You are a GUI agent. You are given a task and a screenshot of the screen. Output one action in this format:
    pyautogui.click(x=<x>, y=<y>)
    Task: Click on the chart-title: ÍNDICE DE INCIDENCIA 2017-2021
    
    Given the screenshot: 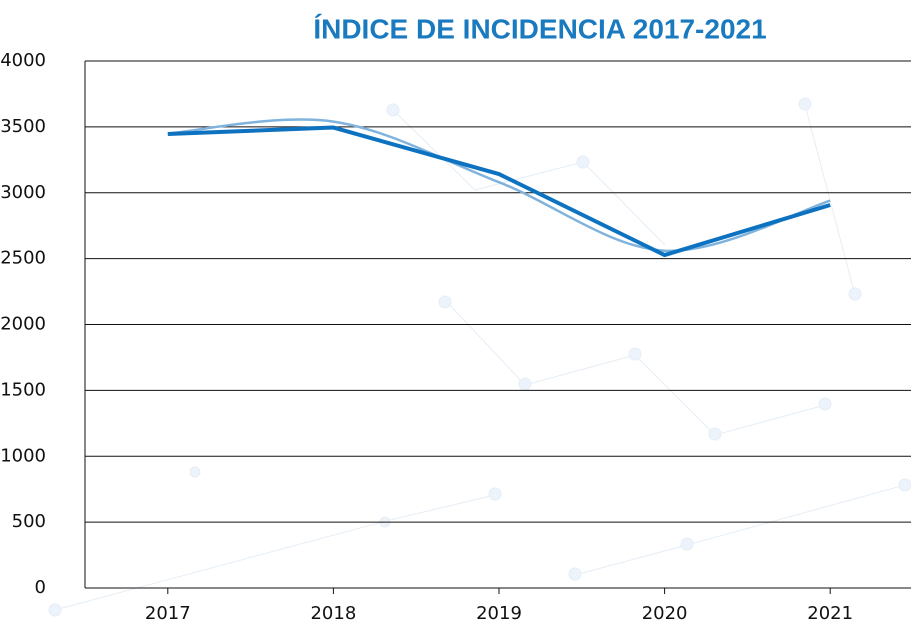 What is the action you would take?
    pyautogui.click(x=539, y=28)
    